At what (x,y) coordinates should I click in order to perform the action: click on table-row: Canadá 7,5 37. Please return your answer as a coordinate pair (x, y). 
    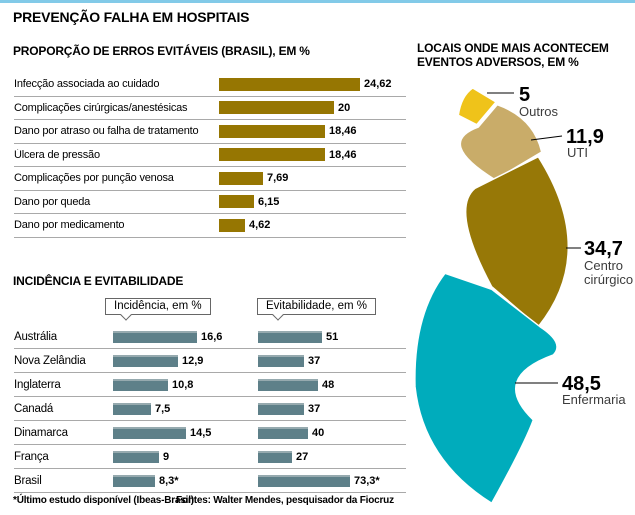
    Looking at the image, I should click on (210, 409).